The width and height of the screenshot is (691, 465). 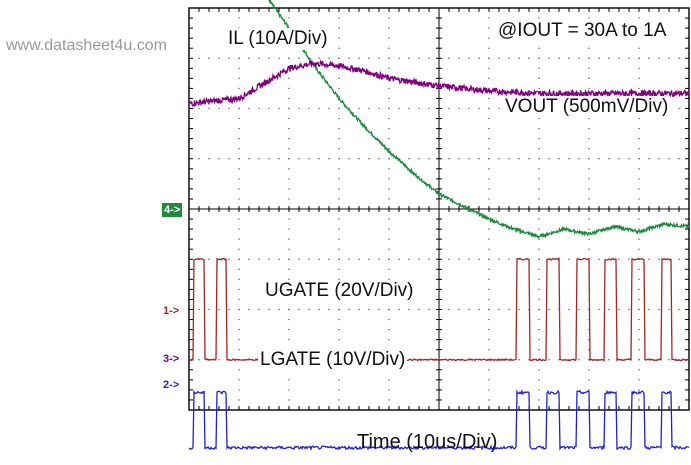 I want to click on x-axis-label: Time (10us/Div), so click(x=427, y=442).